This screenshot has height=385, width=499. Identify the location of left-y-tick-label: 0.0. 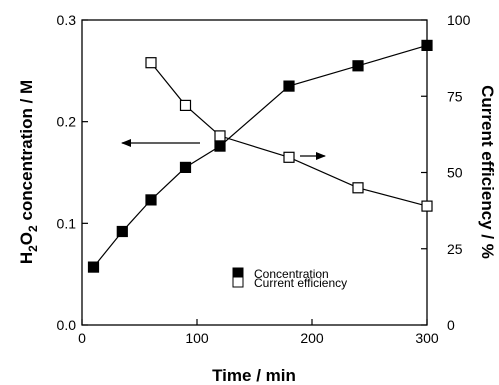
(67, 325).